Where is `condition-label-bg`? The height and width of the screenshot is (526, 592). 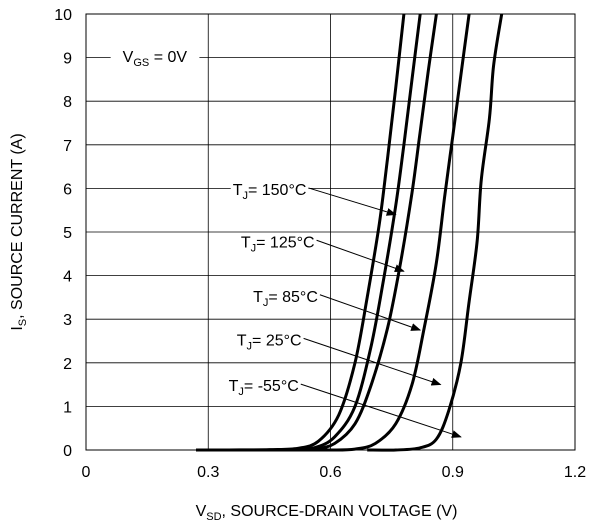 condition-label-bg is located at coordinates (155, 58).